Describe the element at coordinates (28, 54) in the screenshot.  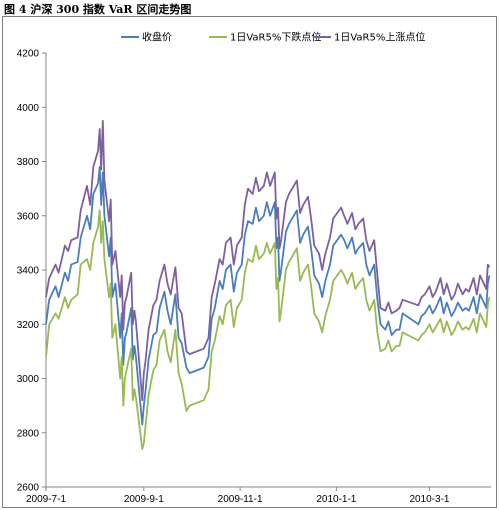
I see `y-tick-label: 4200` at that location.